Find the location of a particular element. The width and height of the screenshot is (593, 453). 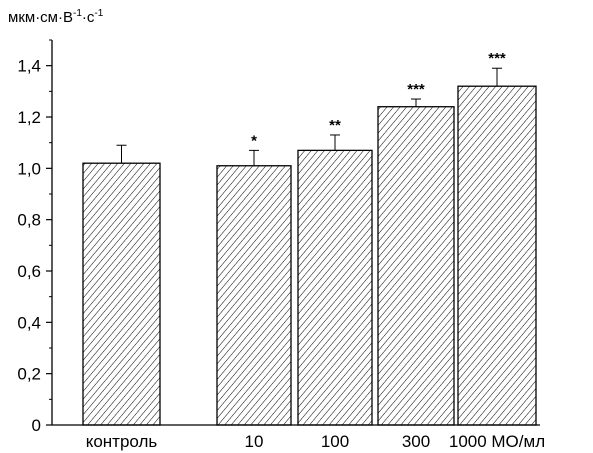

x-tick-label: 10 is located at coordinates (254, 441).